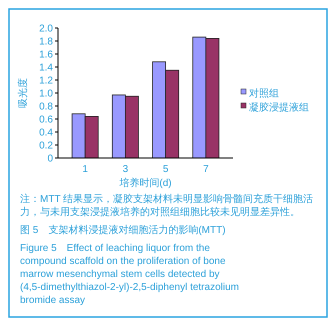 Image resolution: width=336 pixels, height=326 pixels. I want to click on y-axis-title: 吸光度, so click(23, 93).